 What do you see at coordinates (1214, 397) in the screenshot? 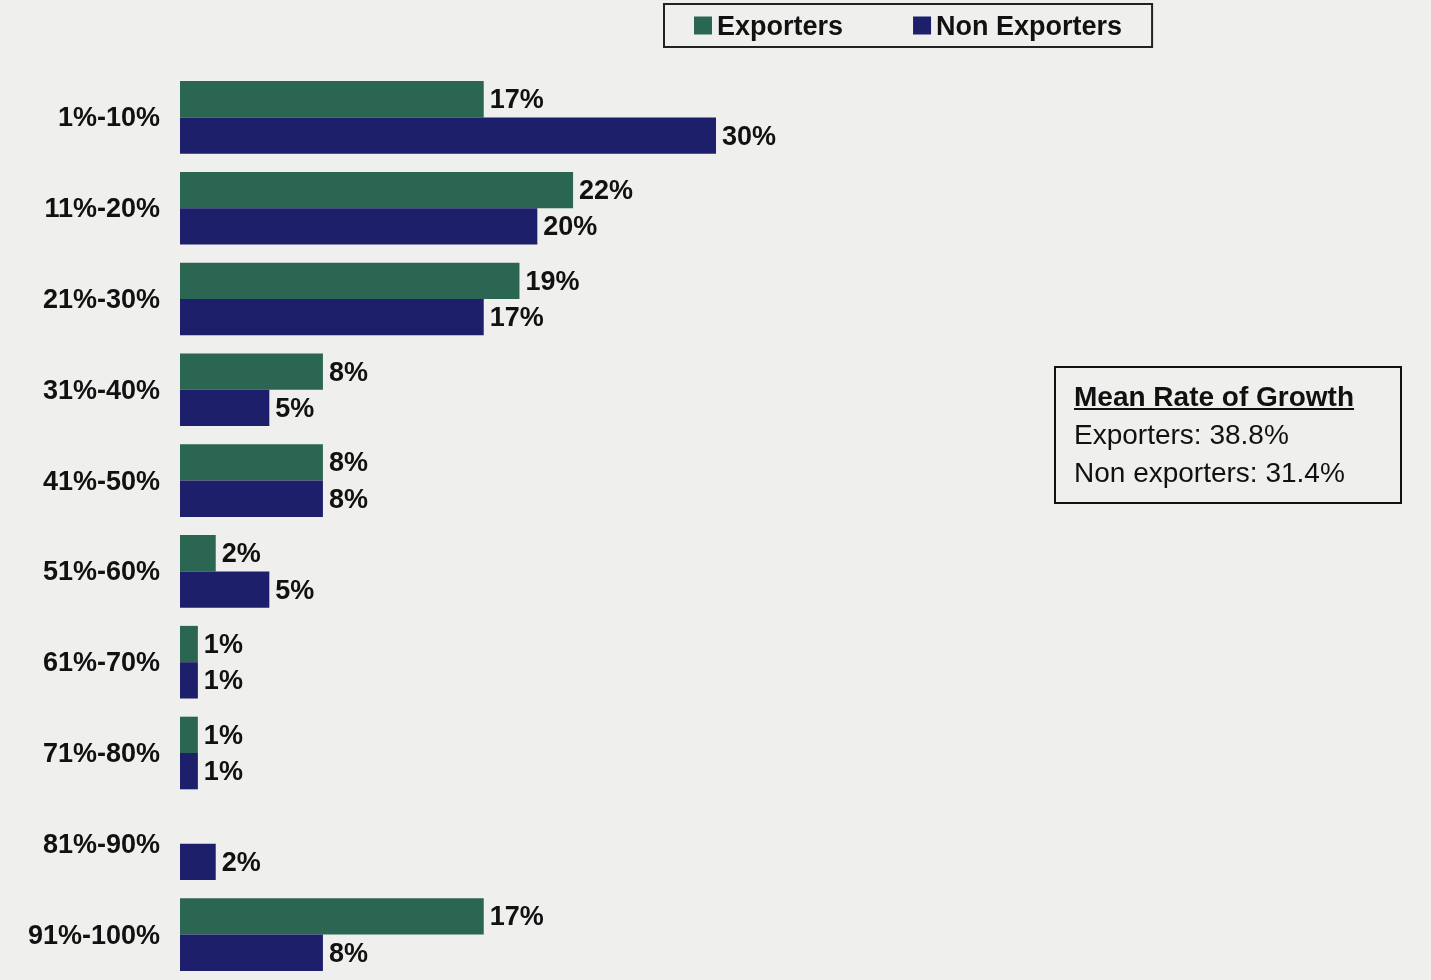
I see `text: Mean Rate of Growth` at bounding box center [1214, 397].